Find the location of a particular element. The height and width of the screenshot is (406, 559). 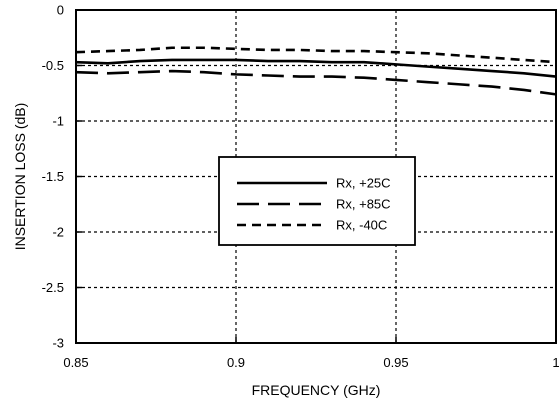

y-tick-label: 0 is located at coordinates (60, 10).